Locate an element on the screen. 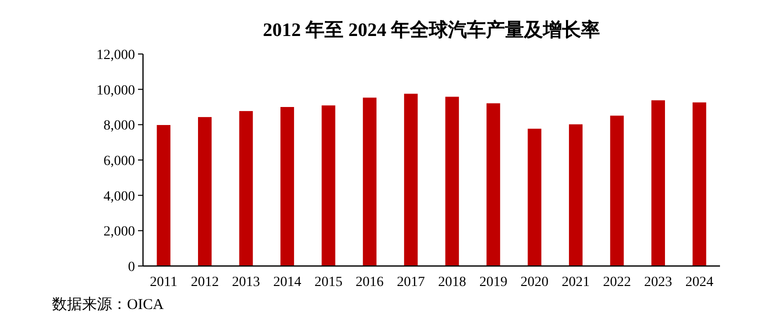  ytick: 2,000 is located at coordinates (119, 232).